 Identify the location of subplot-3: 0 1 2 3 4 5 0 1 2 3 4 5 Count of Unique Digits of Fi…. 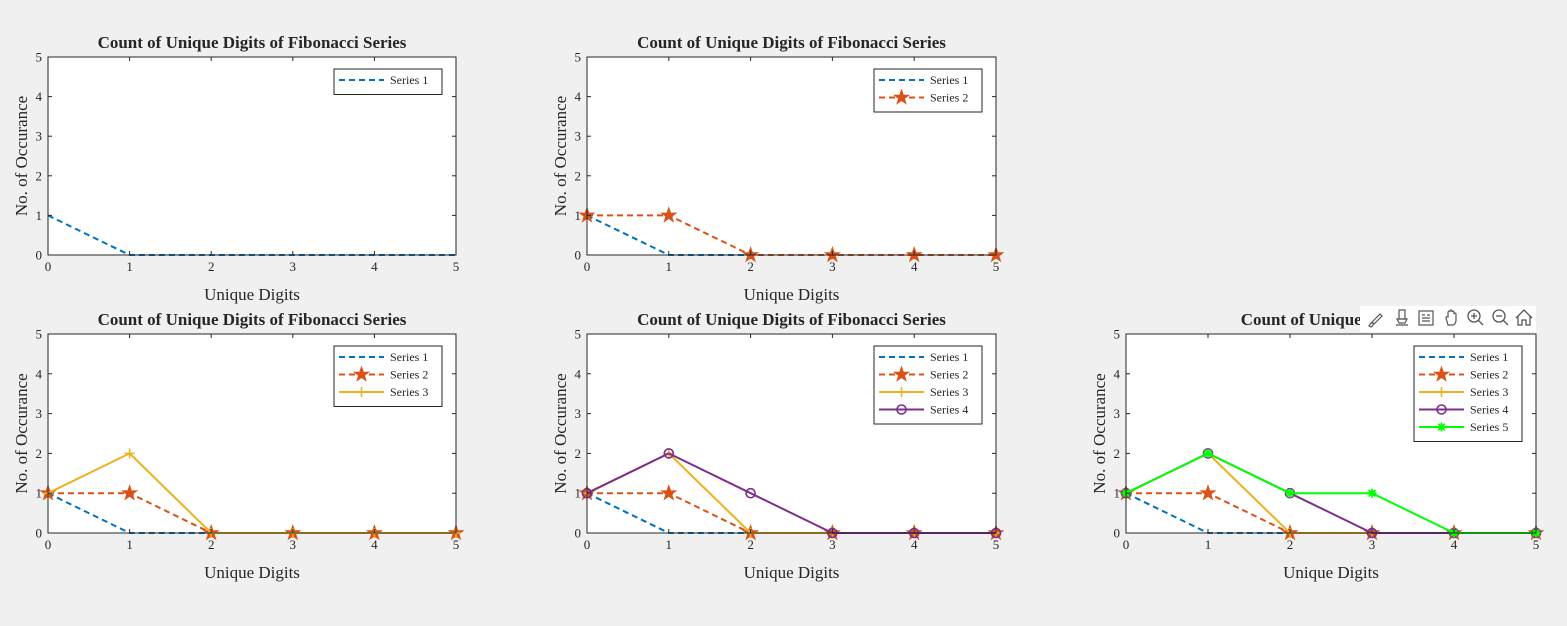
(238, 446).